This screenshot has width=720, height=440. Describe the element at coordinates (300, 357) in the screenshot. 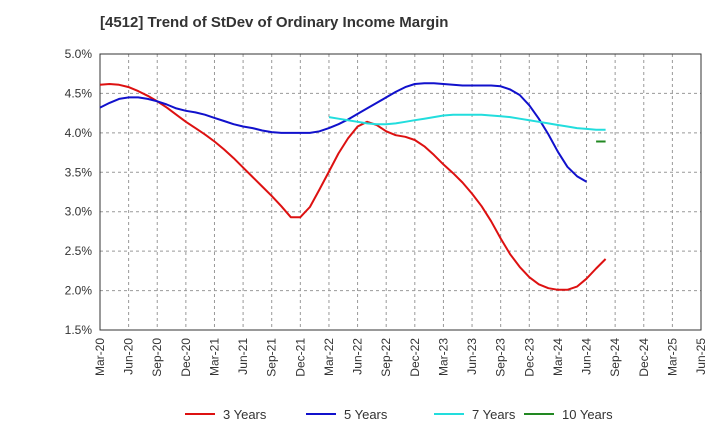

I see `x-tick-label: Dec-21` at that location.